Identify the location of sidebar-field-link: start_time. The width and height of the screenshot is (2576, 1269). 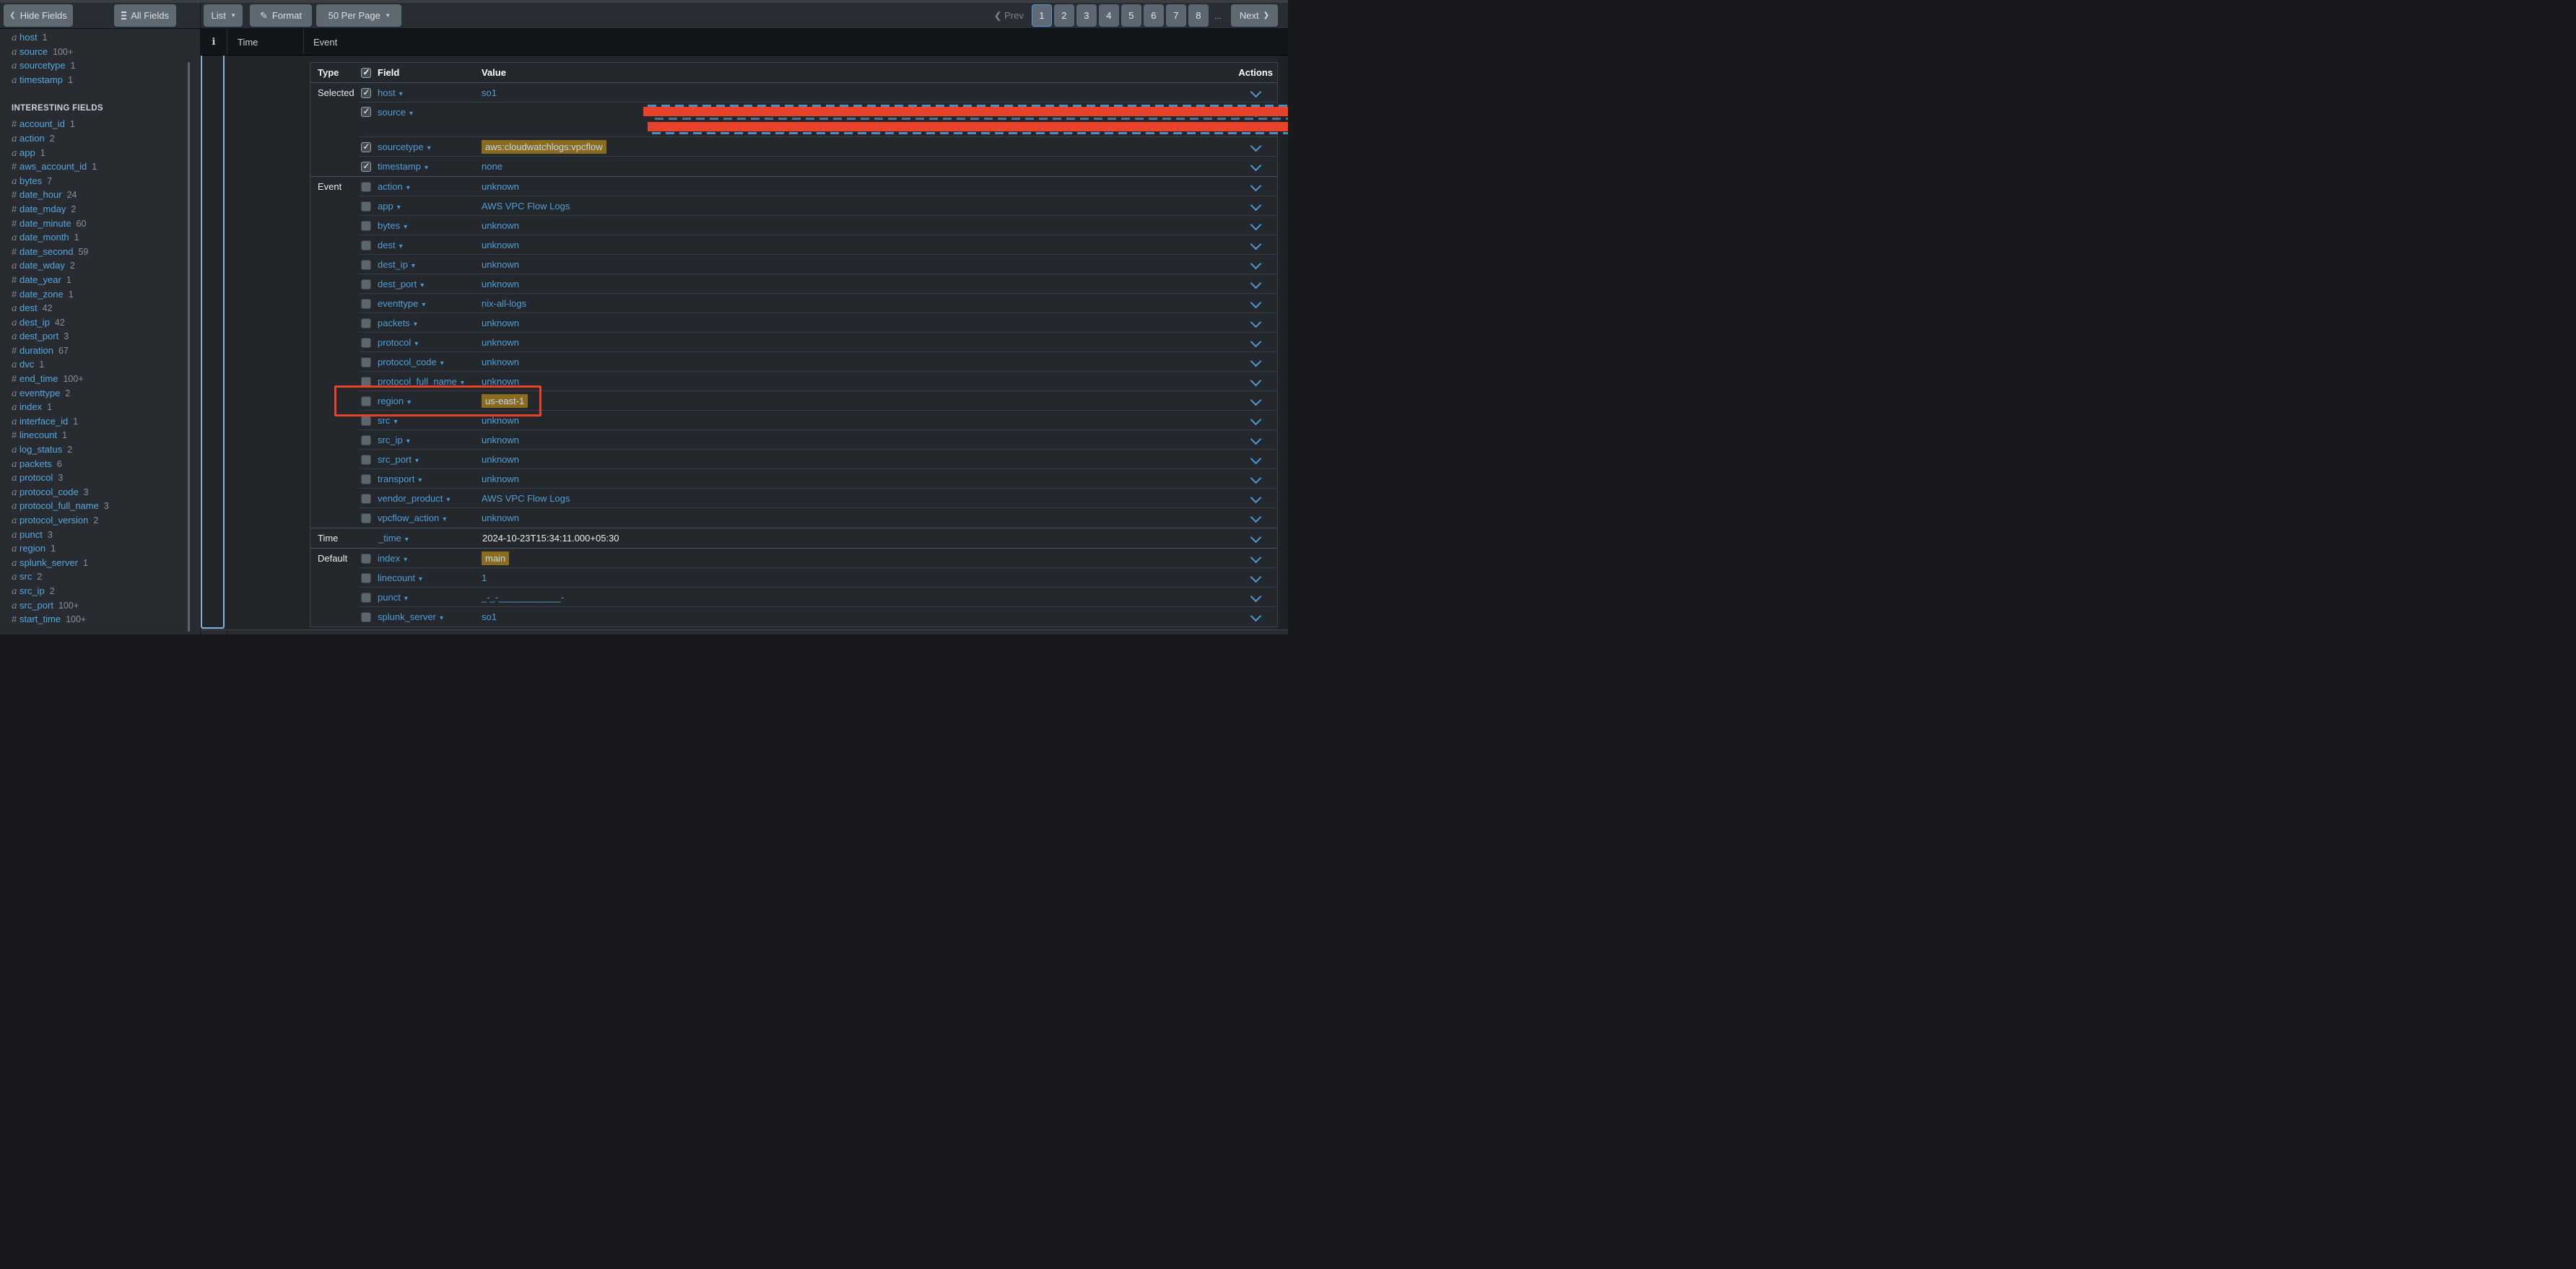
(40, 619).